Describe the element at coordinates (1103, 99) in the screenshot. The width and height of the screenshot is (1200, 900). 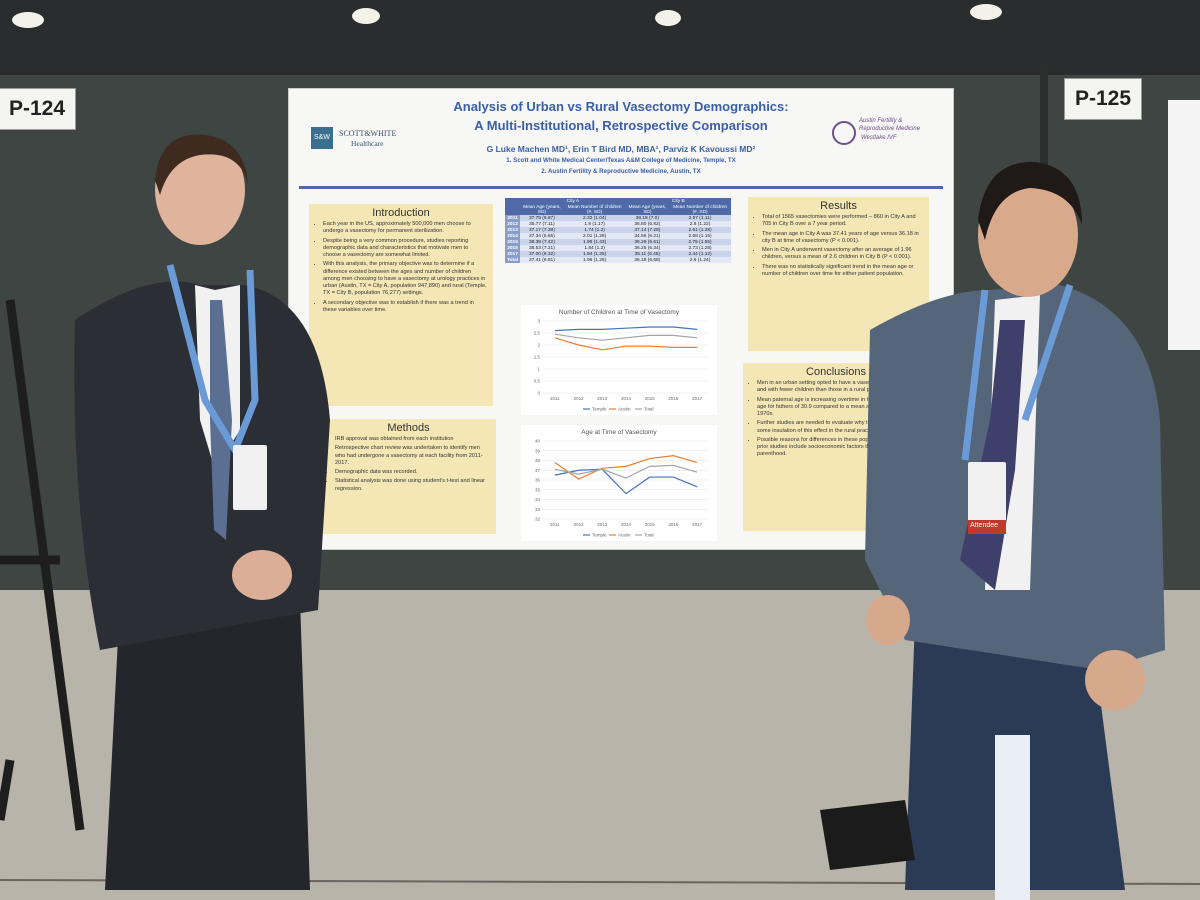
I see `booth-sign: P-125` at that location.